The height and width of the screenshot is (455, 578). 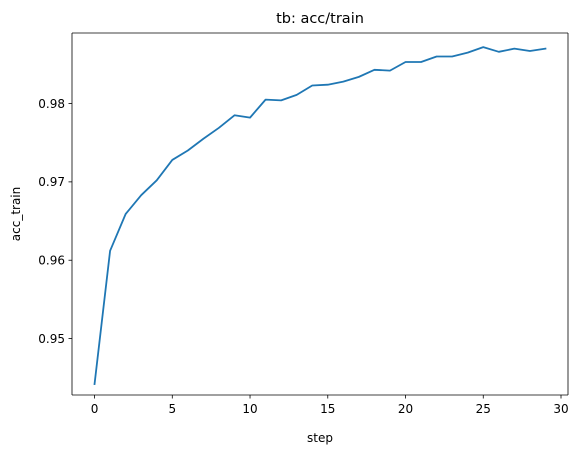 I want to click on y-tick-label: 0.97, so click(x=51, y=182).